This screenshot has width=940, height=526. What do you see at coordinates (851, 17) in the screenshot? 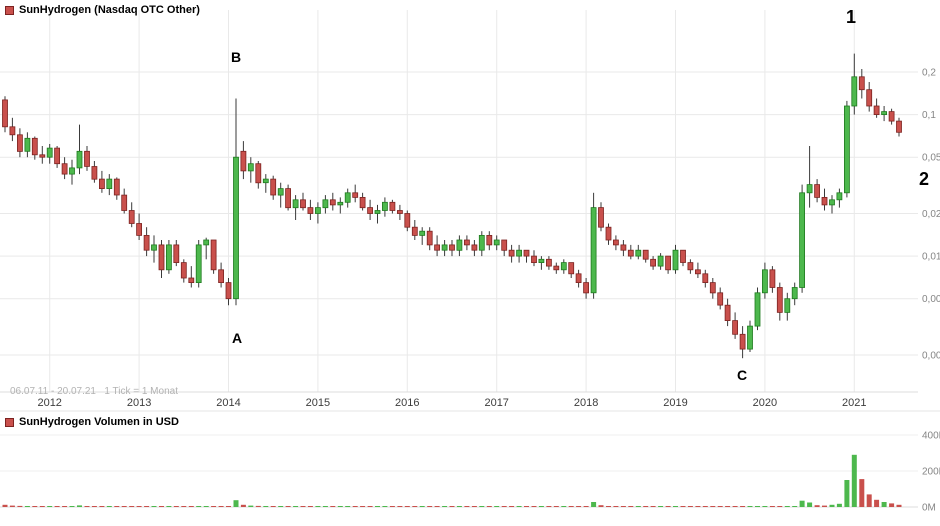
I see `wave-annotation-1: 1` at bounding box center [851, 17].